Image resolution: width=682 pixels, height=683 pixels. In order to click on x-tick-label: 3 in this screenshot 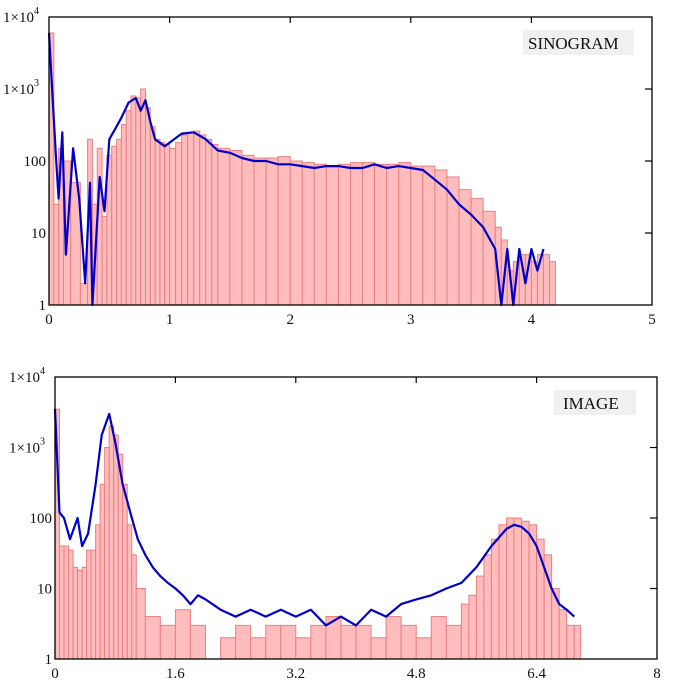, I will do `click(411, 320)`.